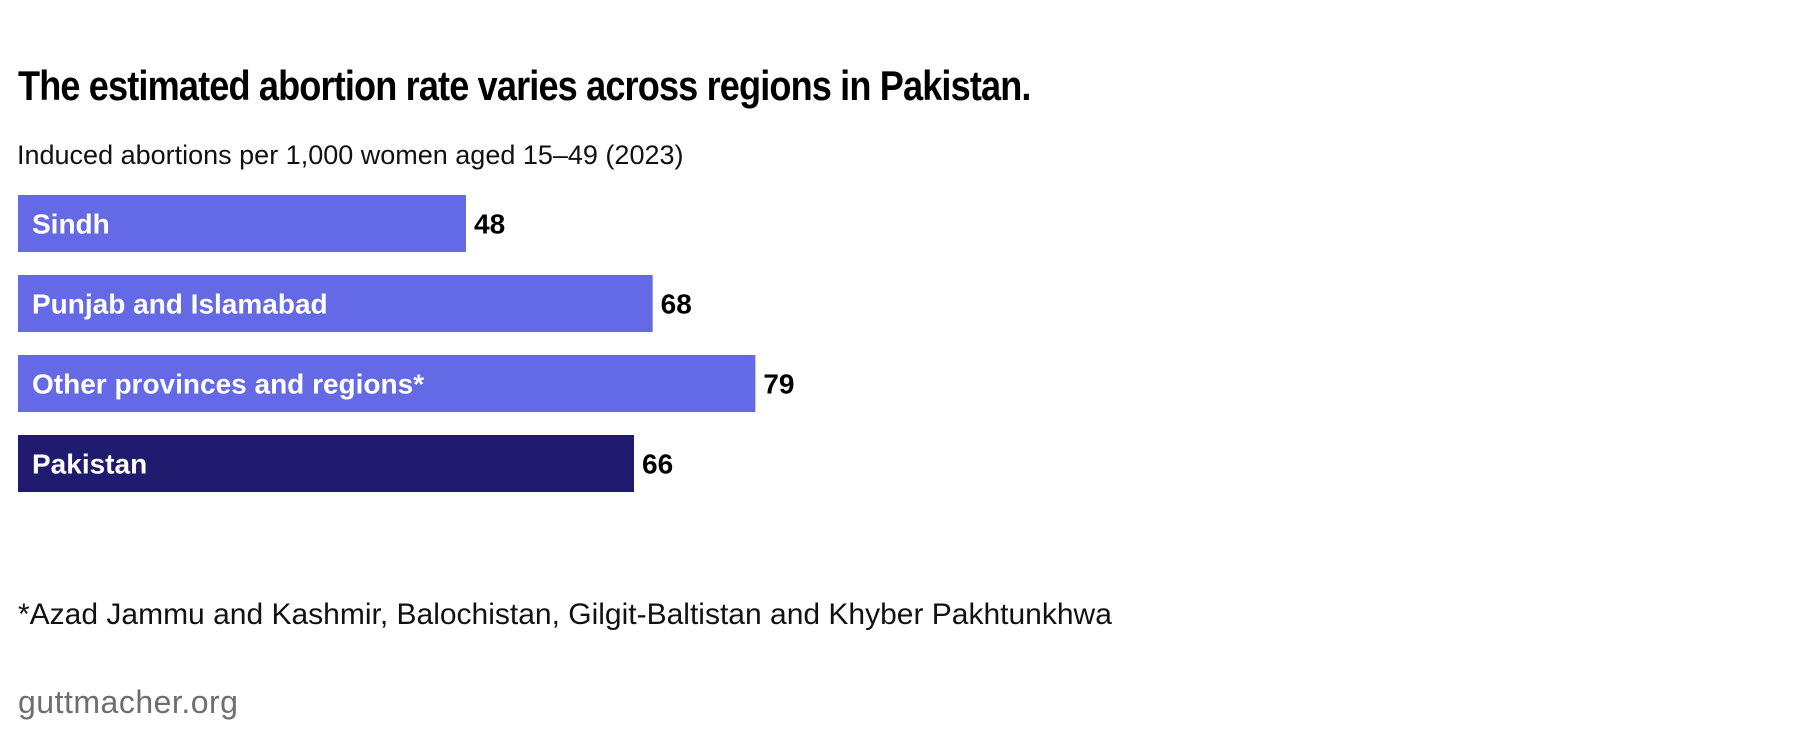 This screenshot has height=756, width=1800. I want to click on category-label-0: Sindh, so click(71, 224).